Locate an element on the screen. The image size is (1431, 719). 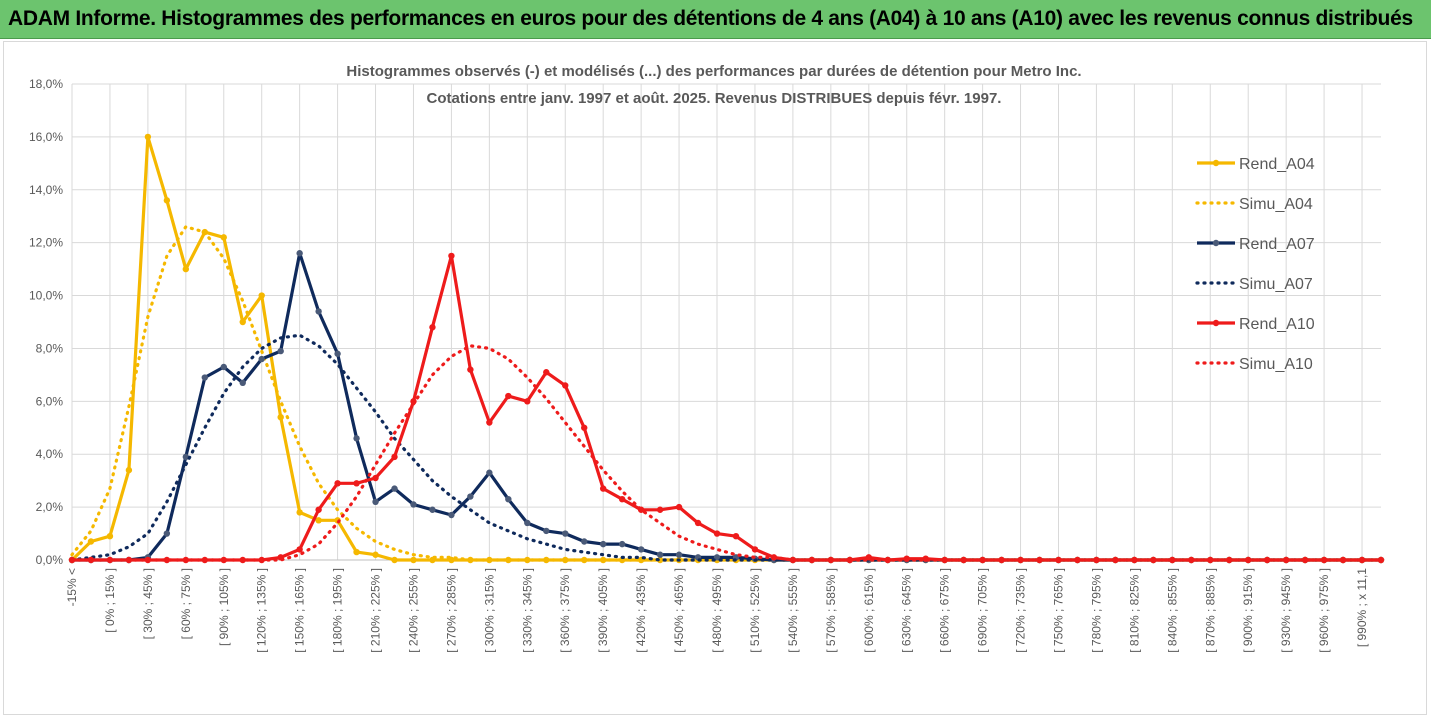
x-tick-label: [ 150% ; 165% ] is located at coordinates (300, 610).